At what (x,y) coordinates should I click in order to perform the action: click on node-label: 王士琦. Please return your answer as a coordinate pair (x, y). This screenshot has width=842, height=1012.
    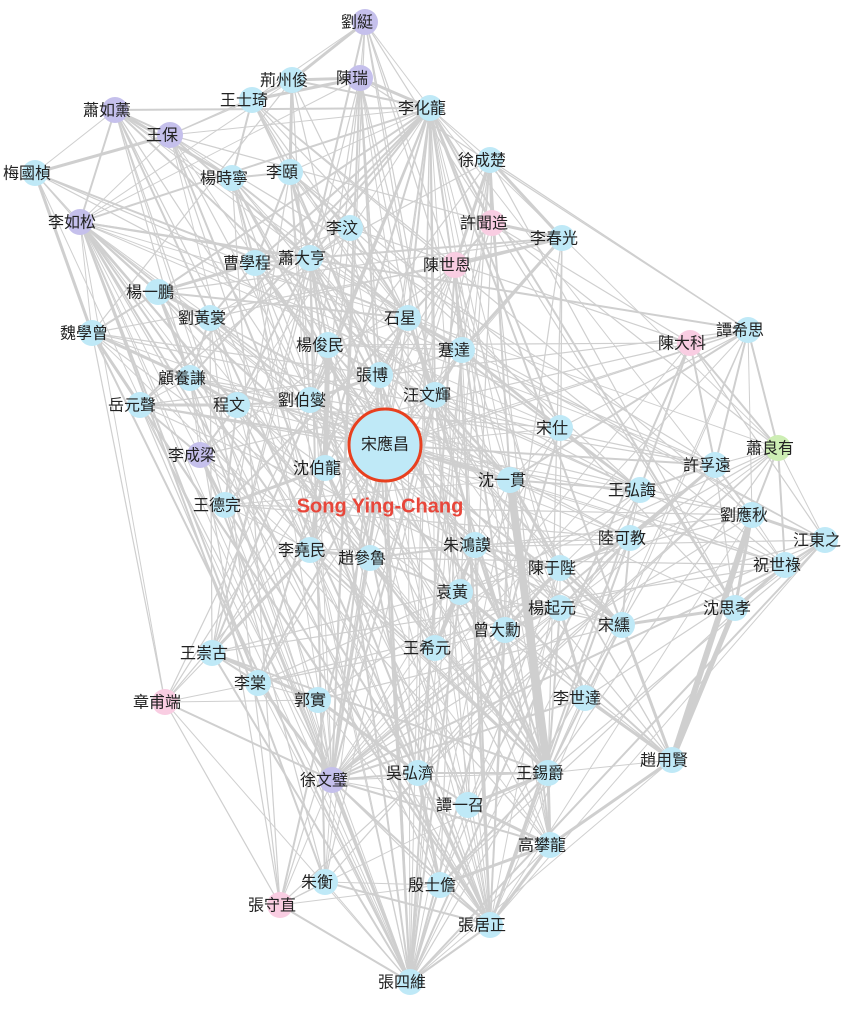
    Looking at the image, I should click on (244, 100).